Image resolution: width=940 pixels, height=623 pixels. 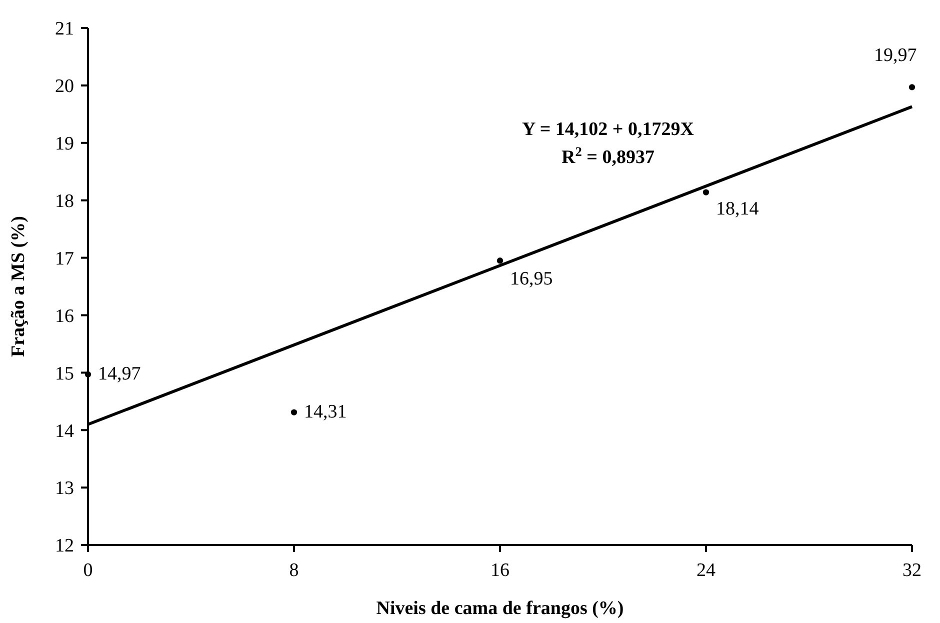 What do you see at coordinates (500, 570) in the screenshot?
I see `x-tick-label: 16` at bounding box center [500, 570].